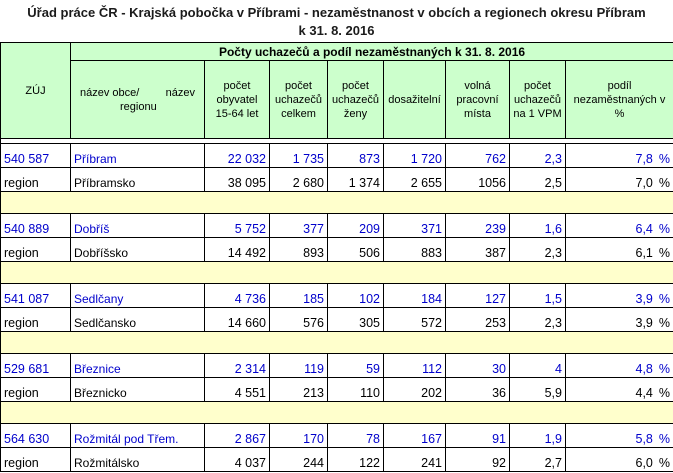 This screenshot has width=673, height=473. What do you see at coordinates (237, 435) in the screenshot?
I see `municipality-pop-cell: 2 867` at bounding box center [237, 435].